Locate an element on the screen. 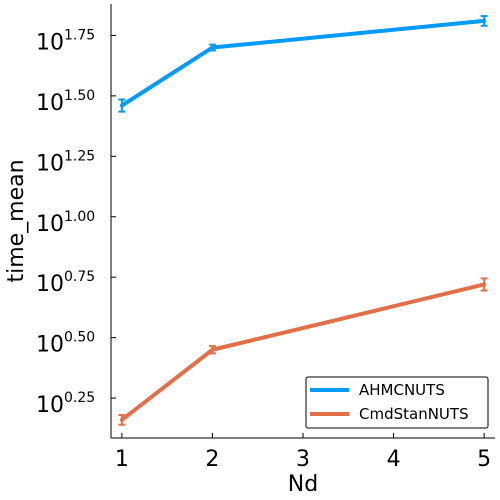 This screenshot has width=500, height=500. y-tick-label: 100.25 is located at coordinates (65, 404).